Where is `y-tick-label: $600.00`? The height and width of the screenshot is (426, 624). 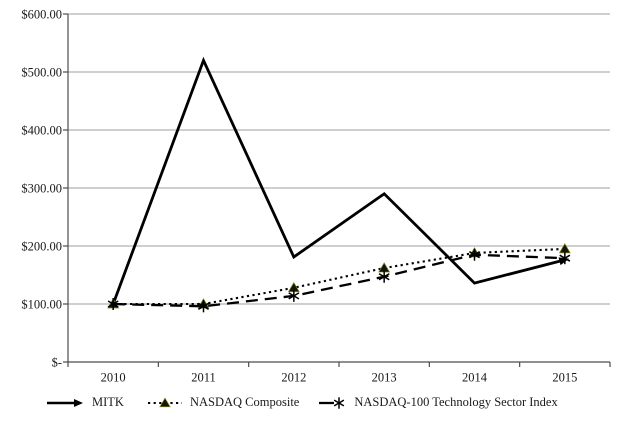 y-tick-label: $600.00 is located at coordinates (41, 14).